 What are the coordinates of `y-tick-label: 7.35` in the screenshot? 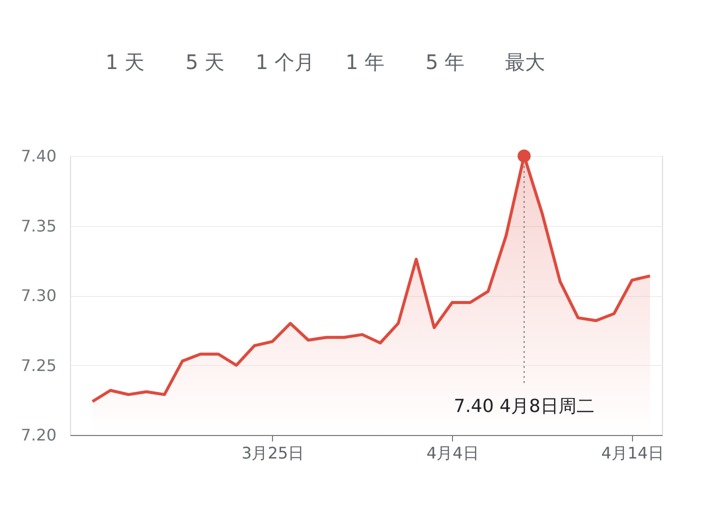 It's located at (38, 226).